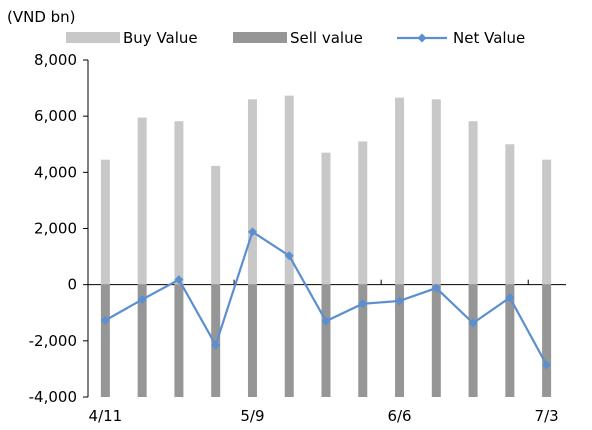 This screenshot has height=430, width=592. I want to click on legend-sell-label: Sell value, so click(326, 38).